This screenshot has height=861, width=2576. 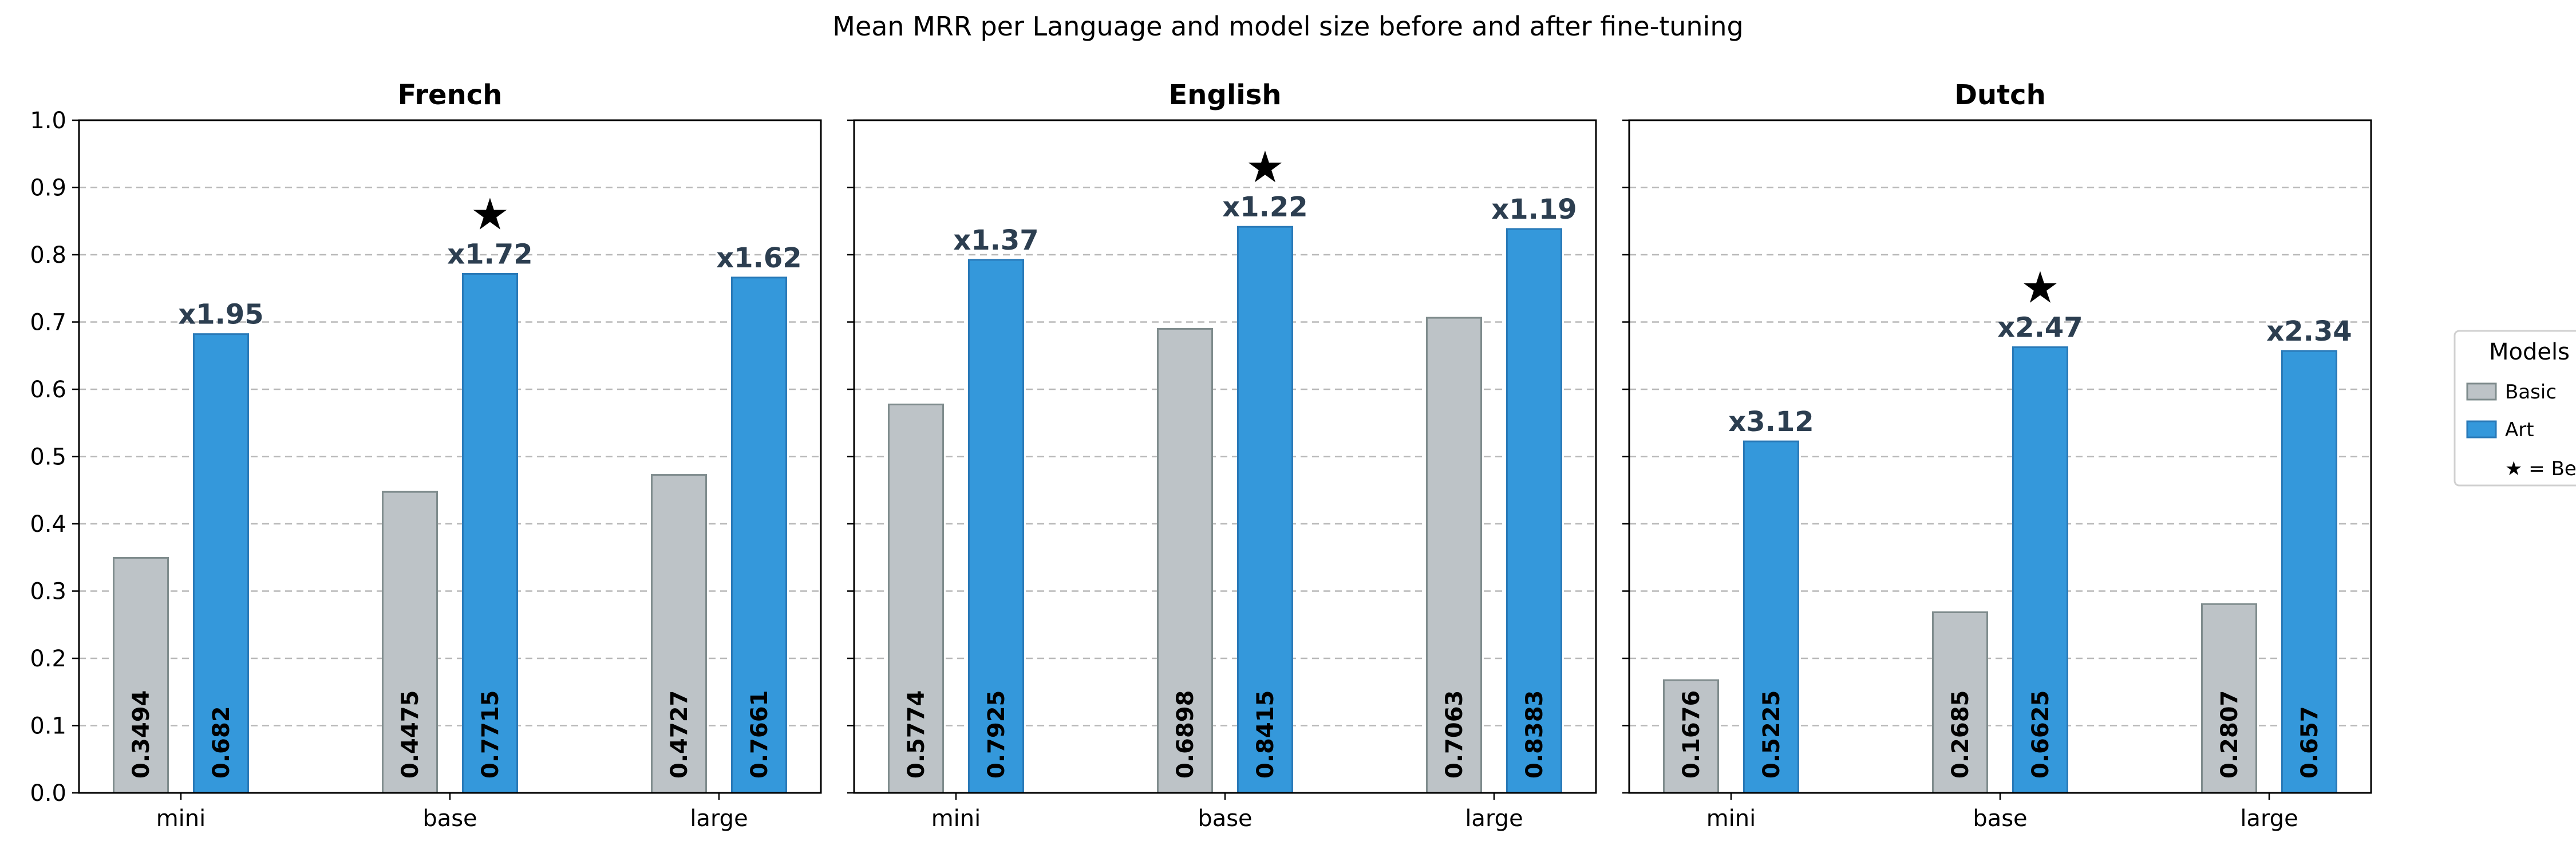 What do you see at coordinates (221, 563) in the screenshot?
I see `french-bar-art-mini` at bounding box center [221, 563].